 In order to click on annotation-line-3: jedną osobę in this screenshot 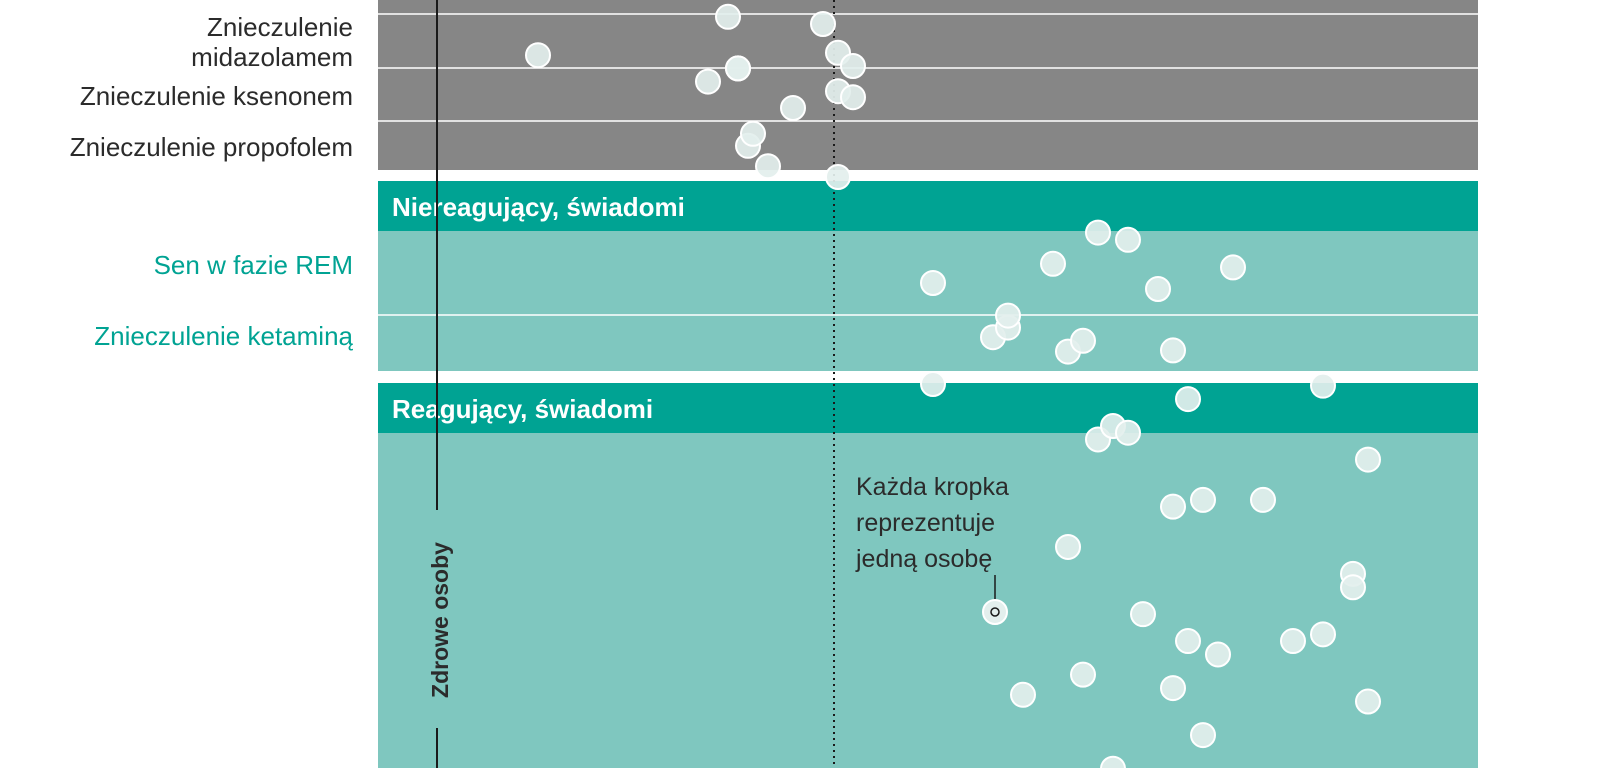, I will do `click(923, 559)`.